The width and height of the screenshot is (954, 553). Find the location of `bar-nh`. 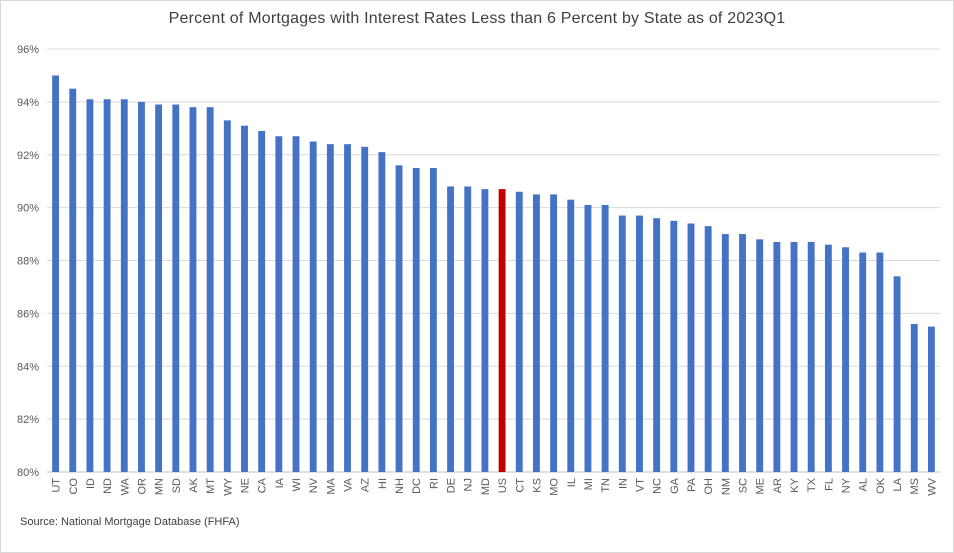

bar-nh is located at coordinates (399, 318).